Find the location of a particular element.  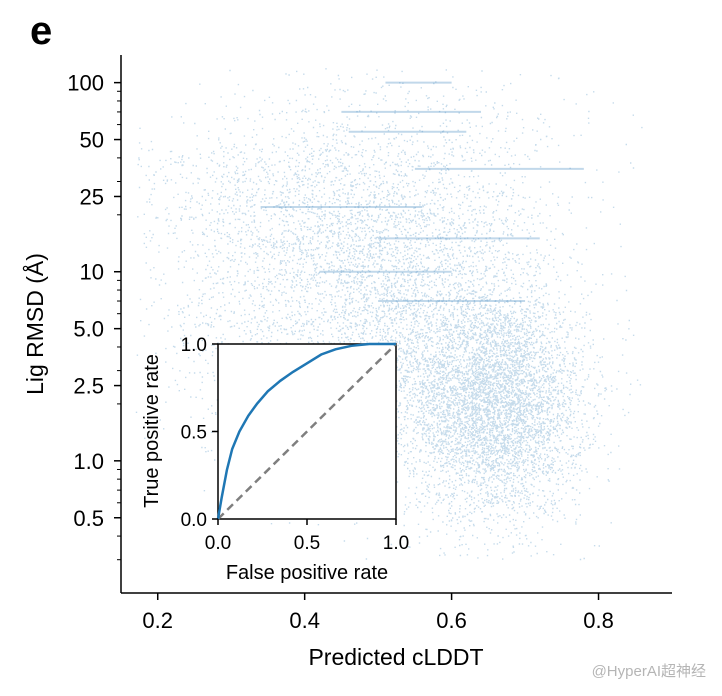

y-tick-label: 25 is located at coordinates (92, 196).